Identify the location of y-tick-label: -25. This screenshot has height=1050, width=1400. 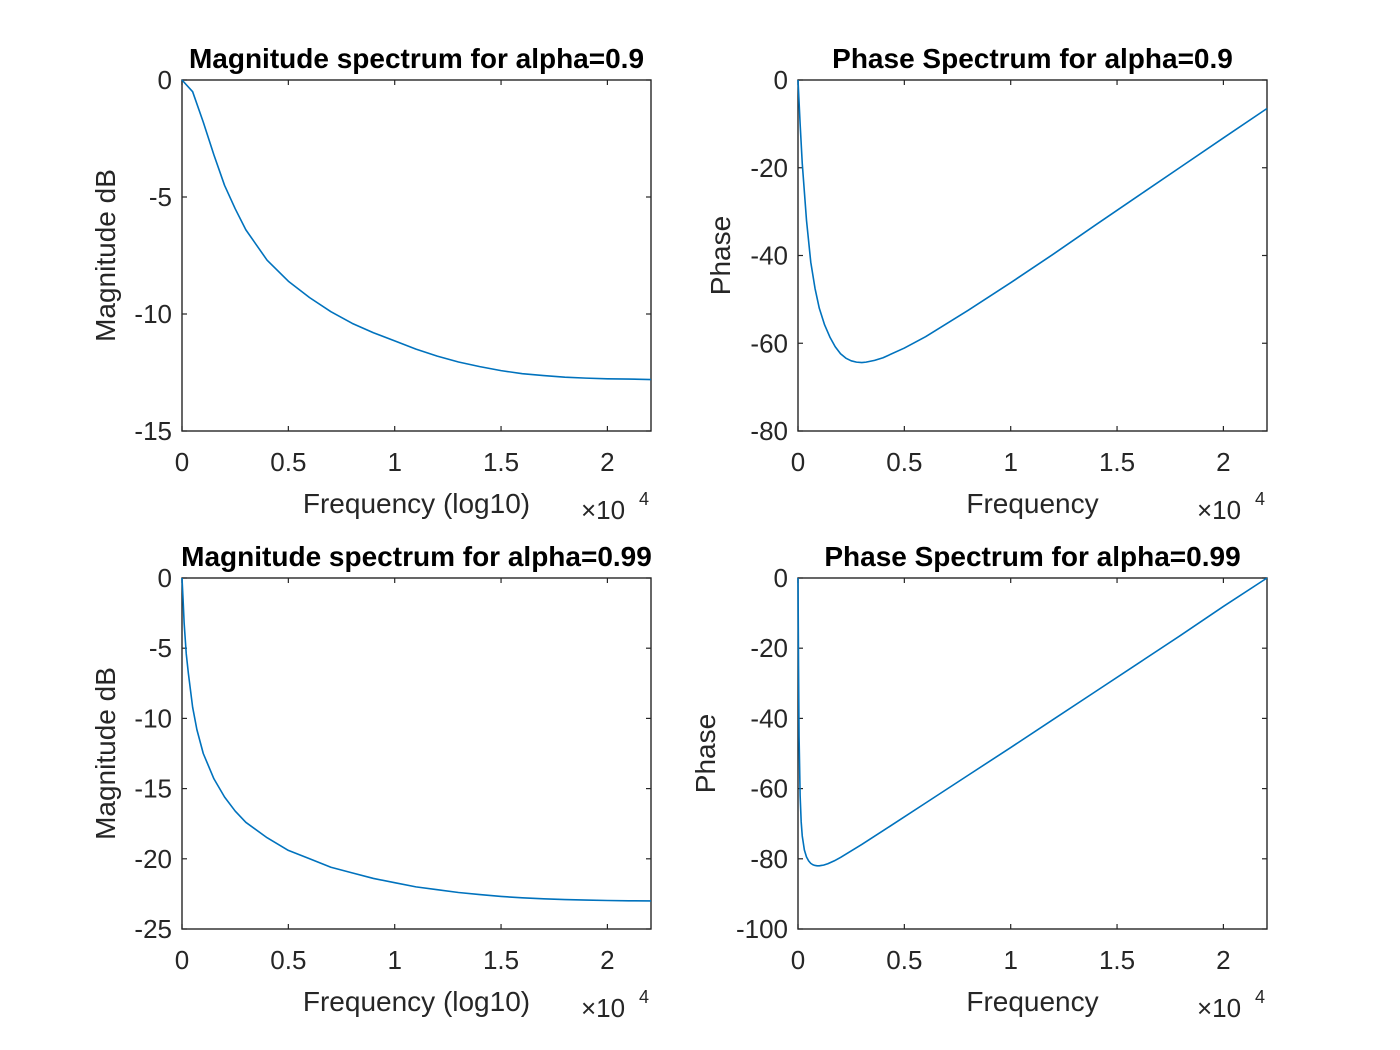
(153, 929).